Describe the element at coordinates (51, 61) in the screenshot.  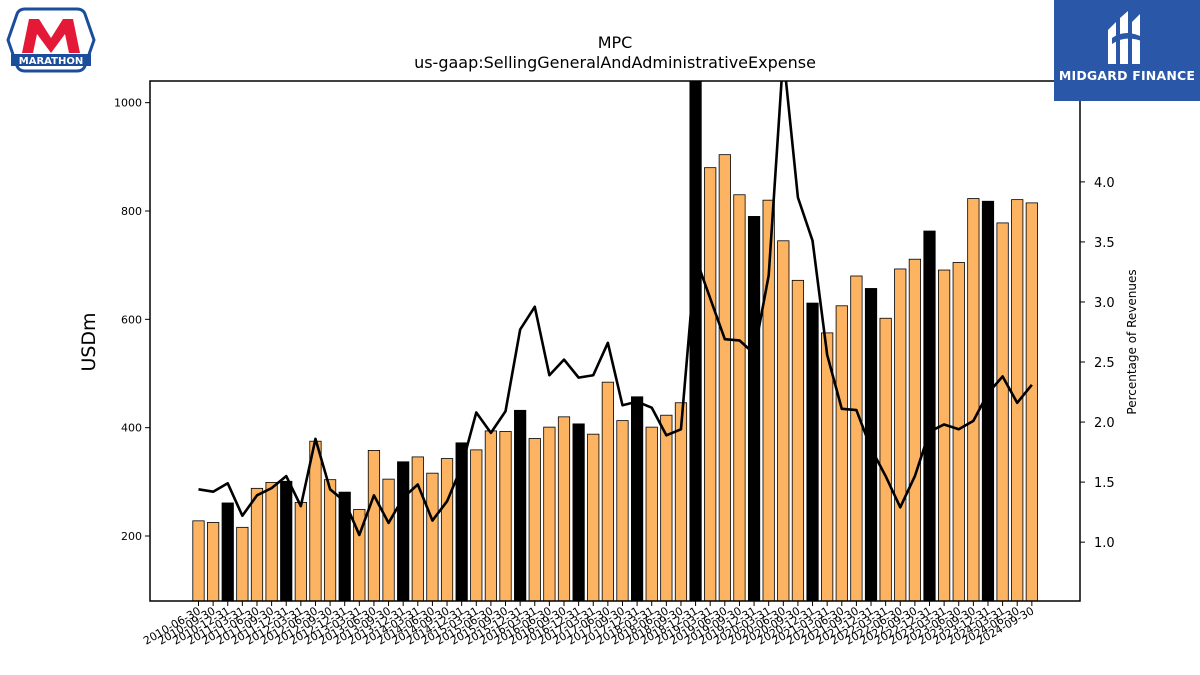
I see `marathon-logo-text: MARATHON` at that location.